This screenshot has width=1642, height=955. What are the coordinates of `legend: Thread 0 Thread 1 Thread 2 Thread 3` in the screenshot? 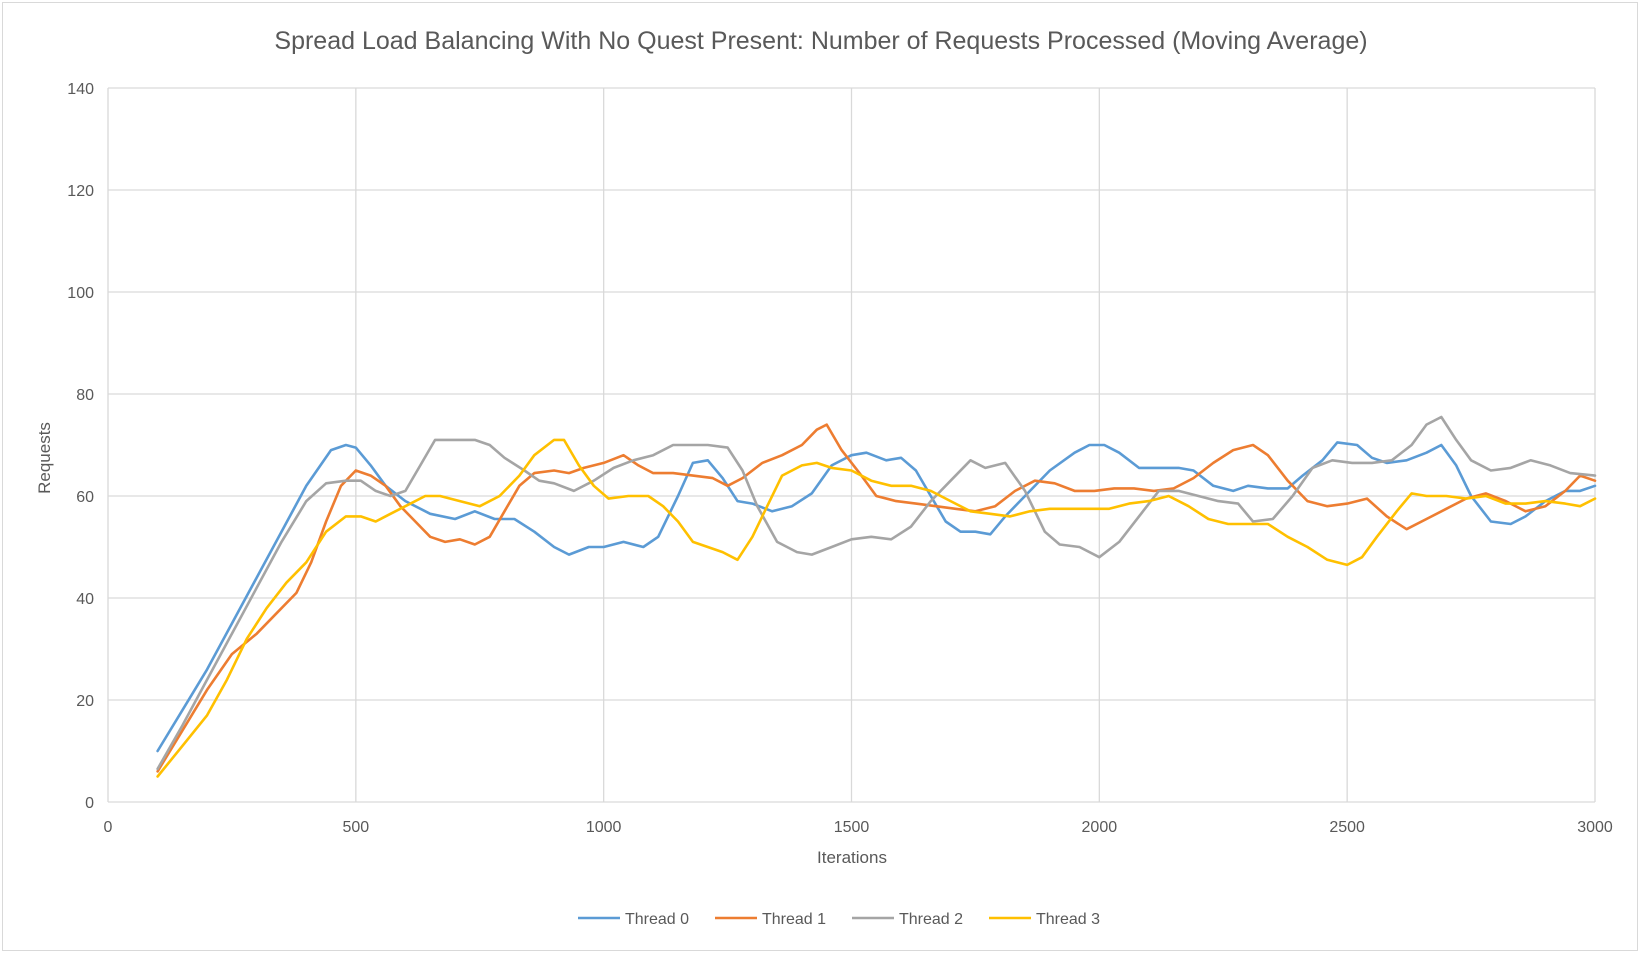 It's located at (839, 919).